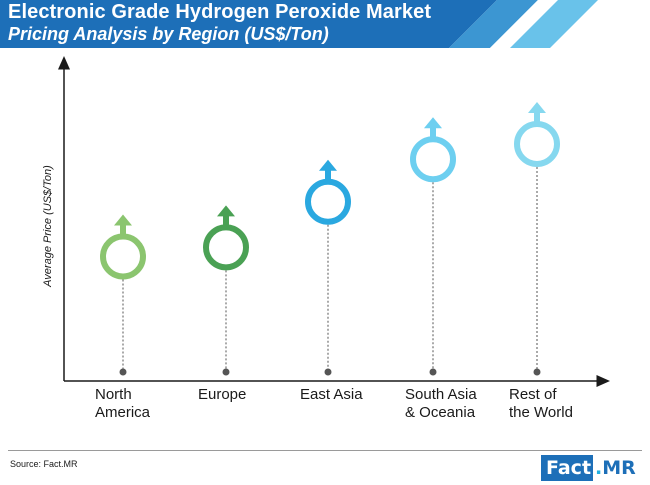 This screenshot has width=650, height=485. I want to click on marker-stem-europe, so click(226, 222).